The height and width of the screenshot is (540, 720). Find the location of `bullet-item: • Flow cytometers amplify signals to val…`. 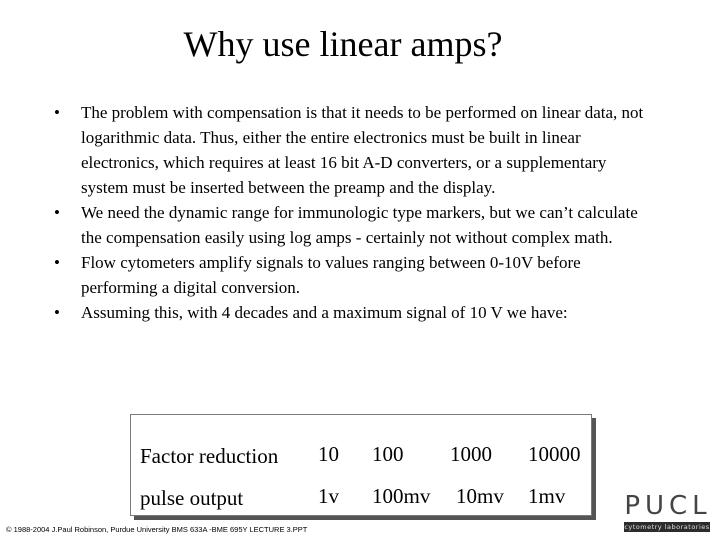

bullet-item: • Flow cytometers amplify signals to val… is located at coordinates (354, 275).